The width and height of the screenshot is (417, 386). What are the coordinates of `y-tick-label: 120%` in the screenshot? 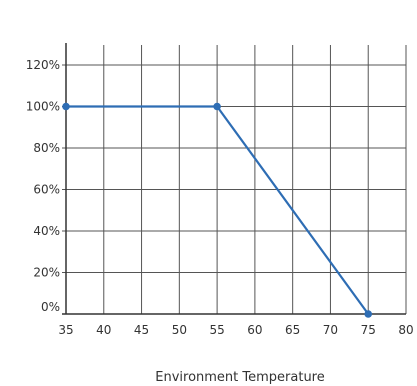 It's located at (43, 65).